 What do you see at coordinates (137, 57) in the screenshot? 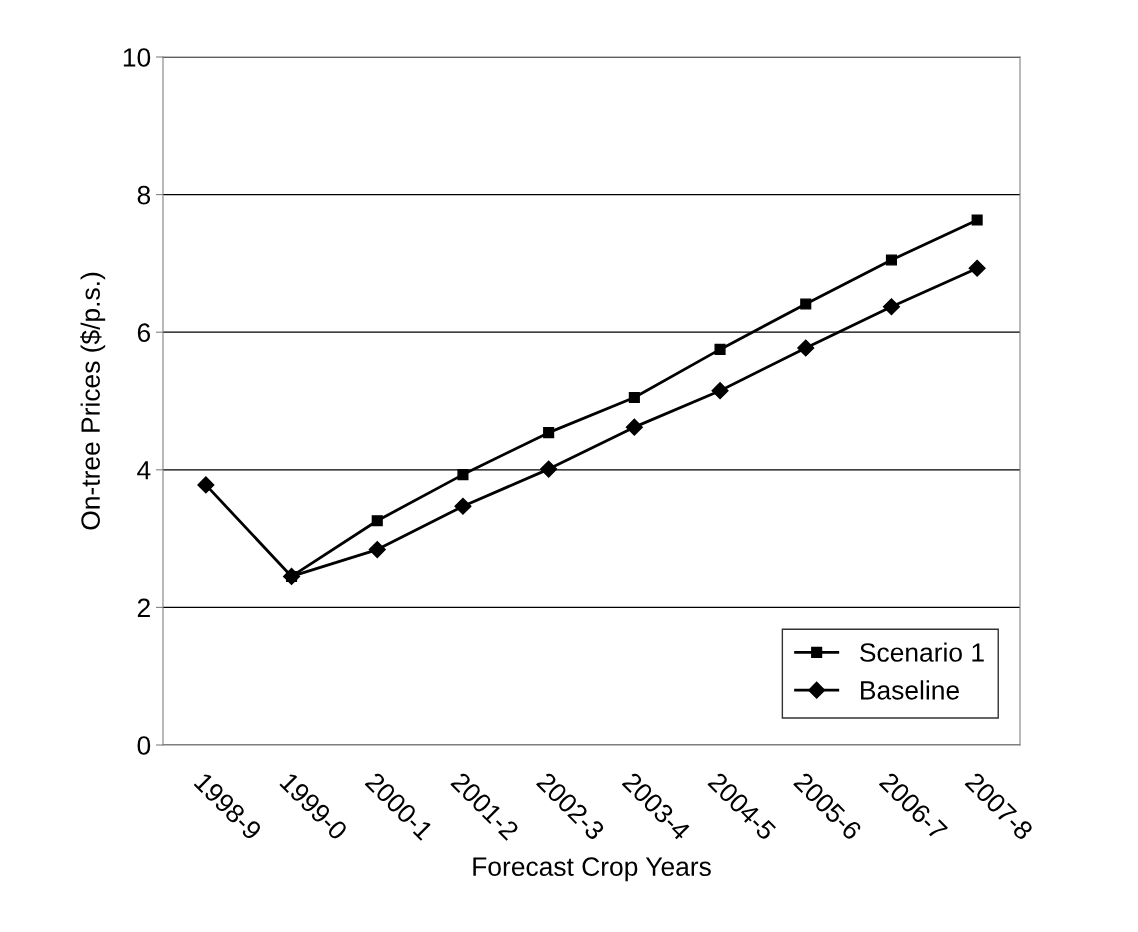
I see `y-tick-label: 10` at bounding box center [137, 57].